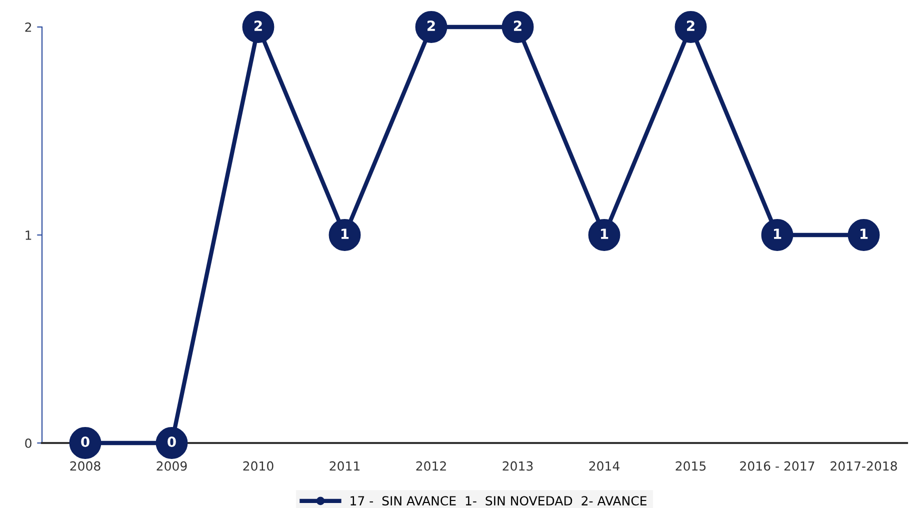 This screenshot has height=508, width=921. I want to click on y-tick-label: 2, so click(28, 27).